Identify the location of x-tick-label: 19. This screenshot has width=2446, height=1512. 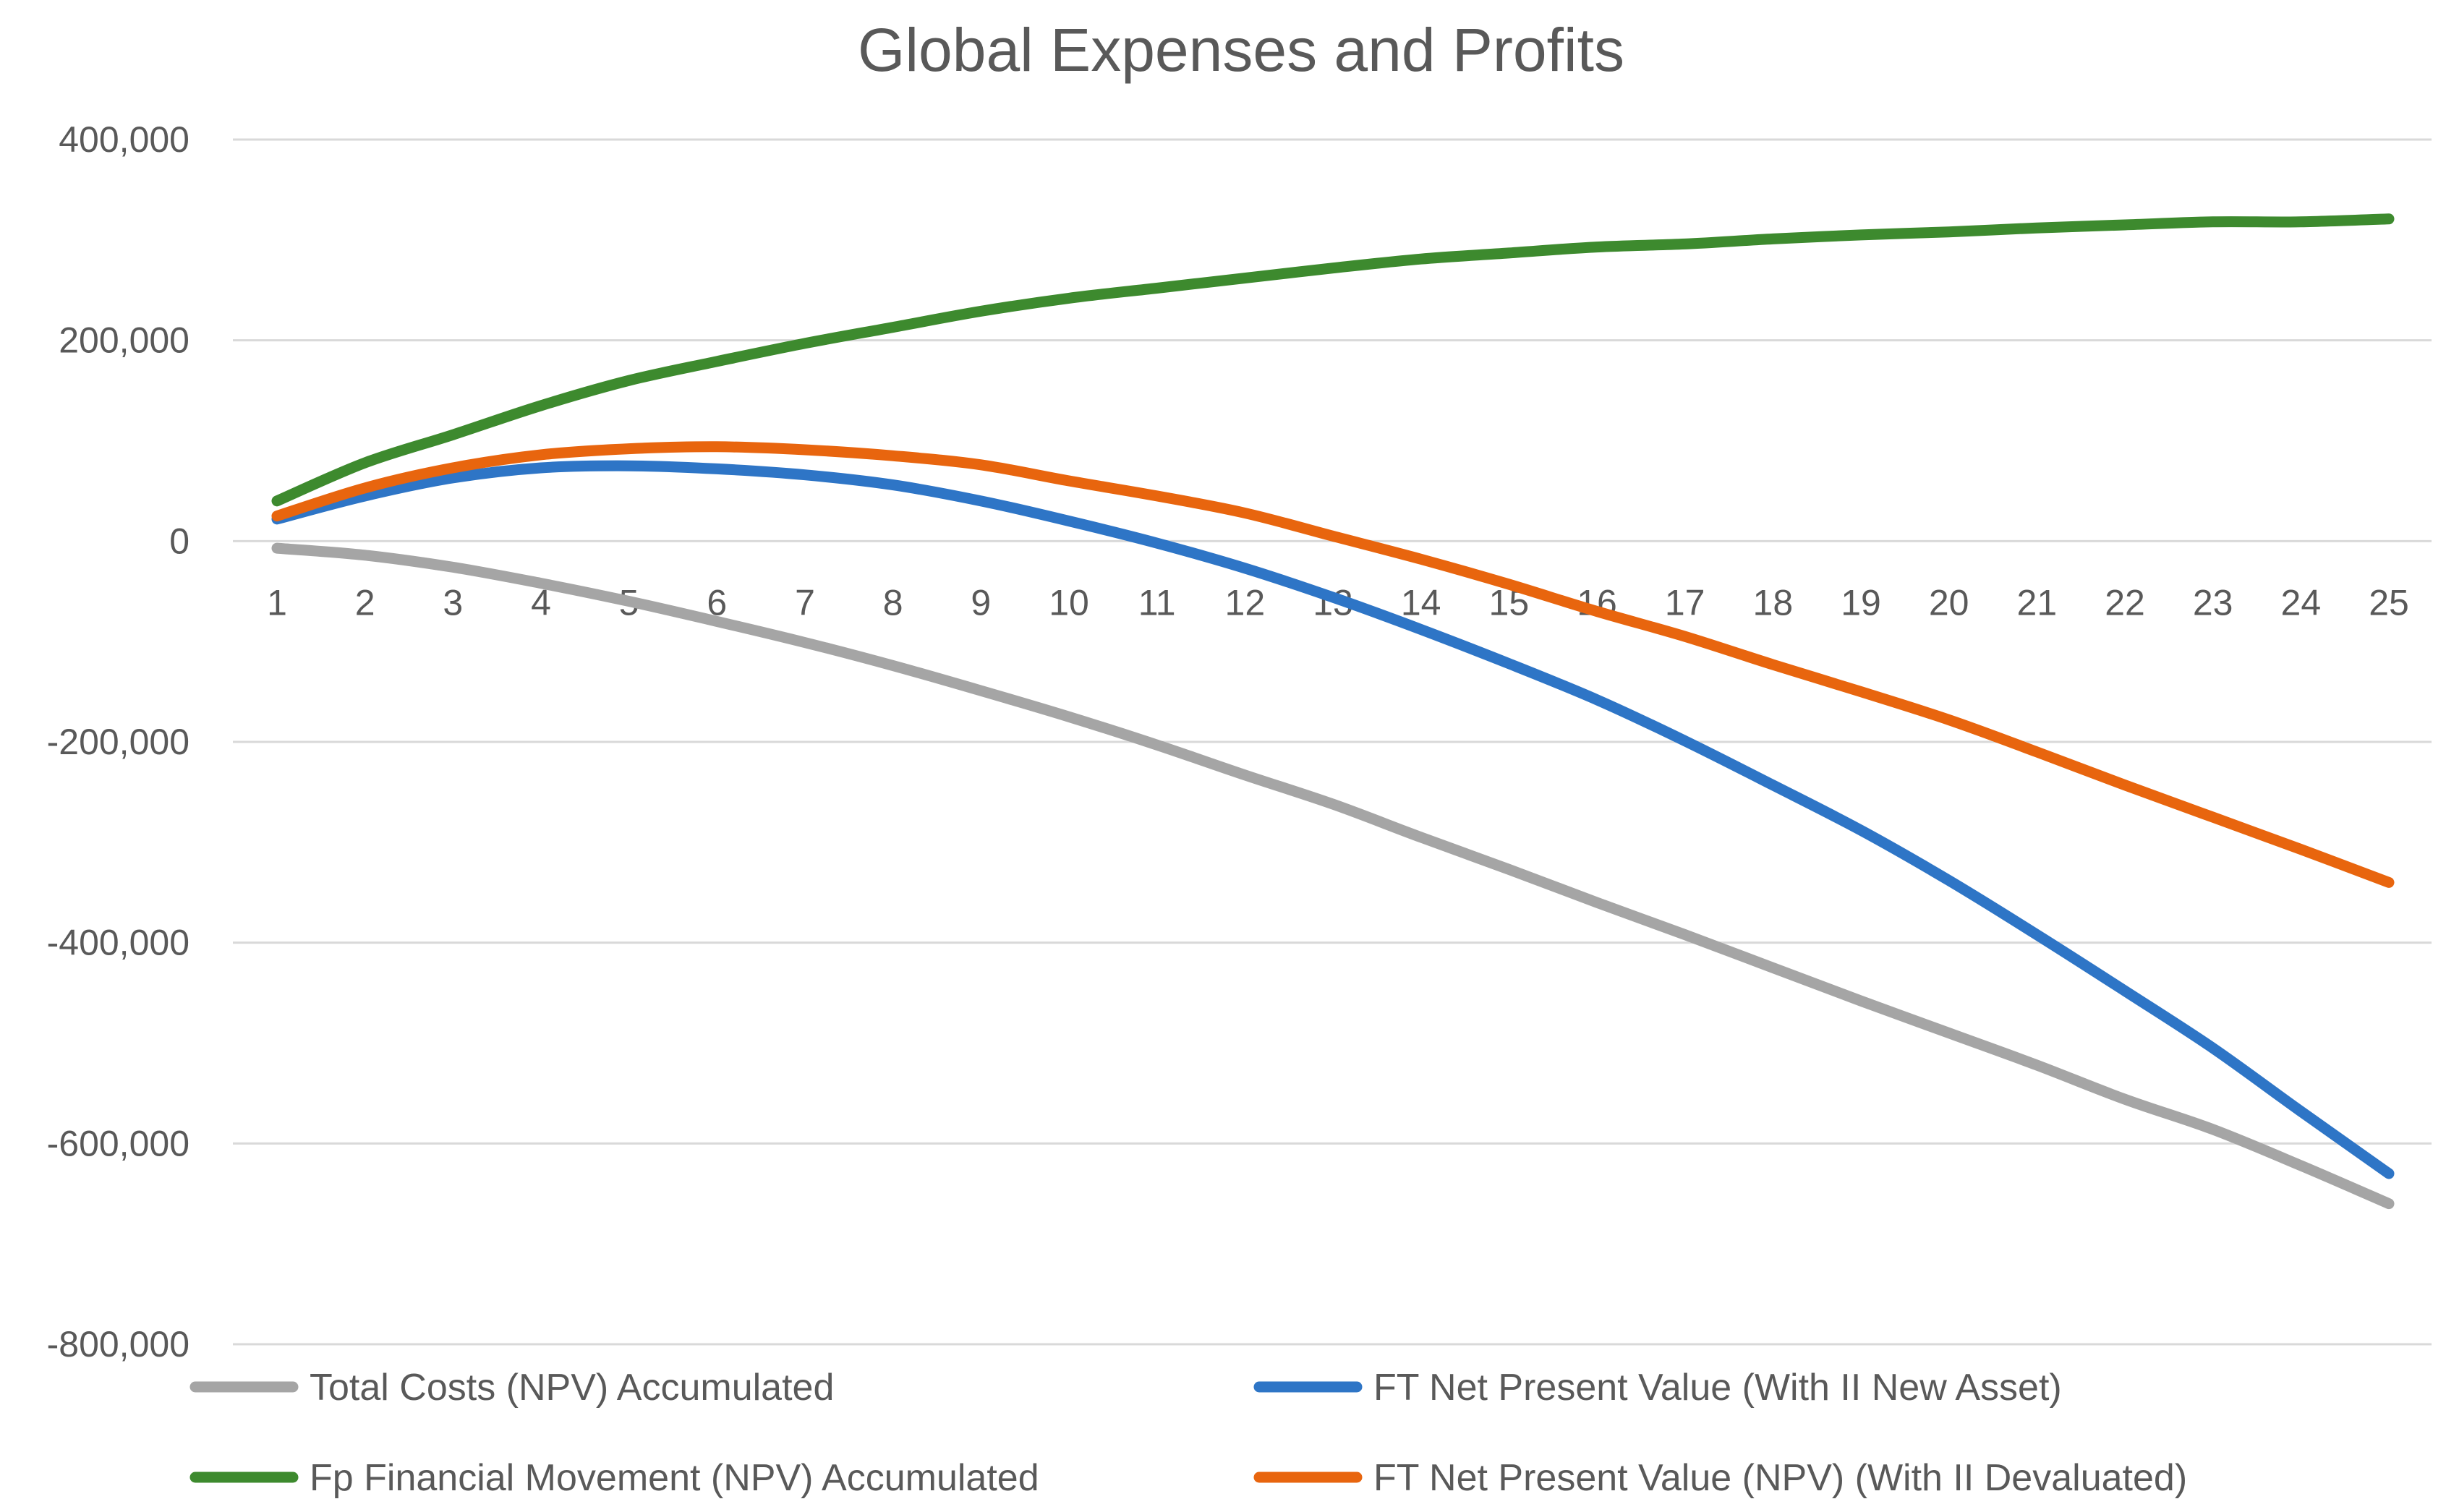
(1861, 602).